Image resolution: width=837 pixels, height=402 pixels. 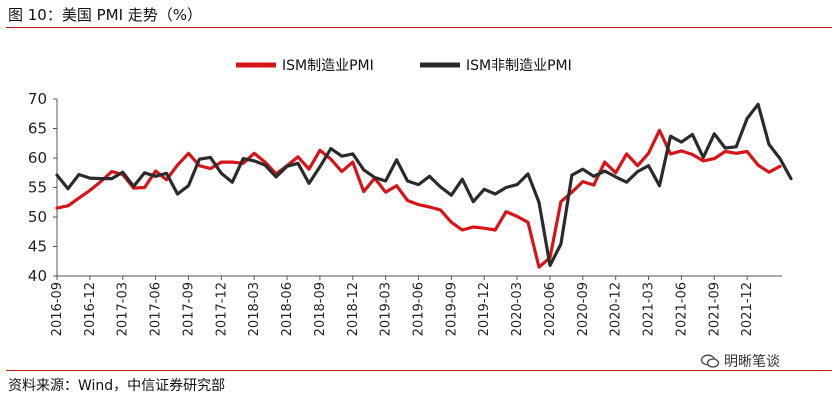 I want to click on x-tick-label: 2021-06, so click(x=681, y=309).